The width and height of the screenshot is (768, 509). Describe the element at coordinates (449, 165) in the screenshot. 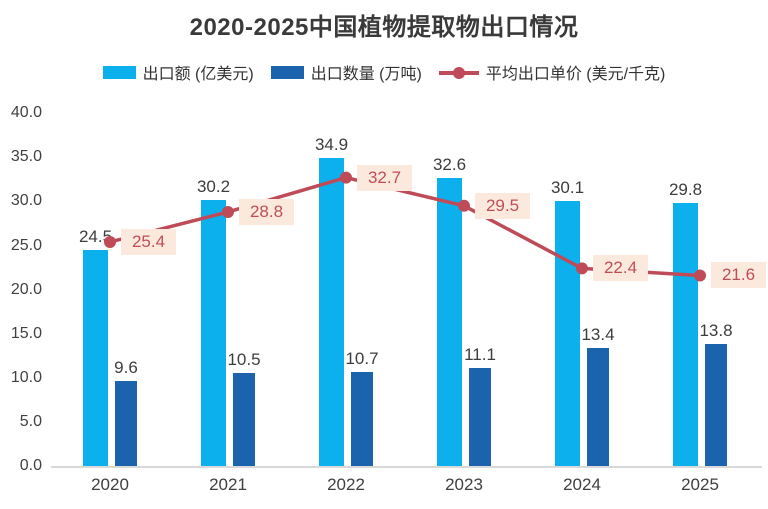

I see `bar-export-value-label: 32.6` at that location.